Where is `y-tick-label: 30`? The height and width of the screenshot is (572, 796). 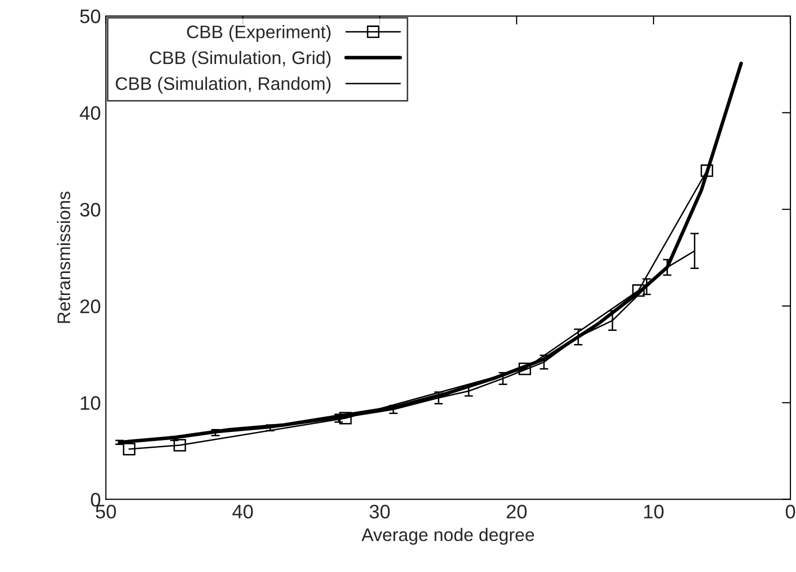 y-tick-label: 30 is located at coordinates (90, 209).